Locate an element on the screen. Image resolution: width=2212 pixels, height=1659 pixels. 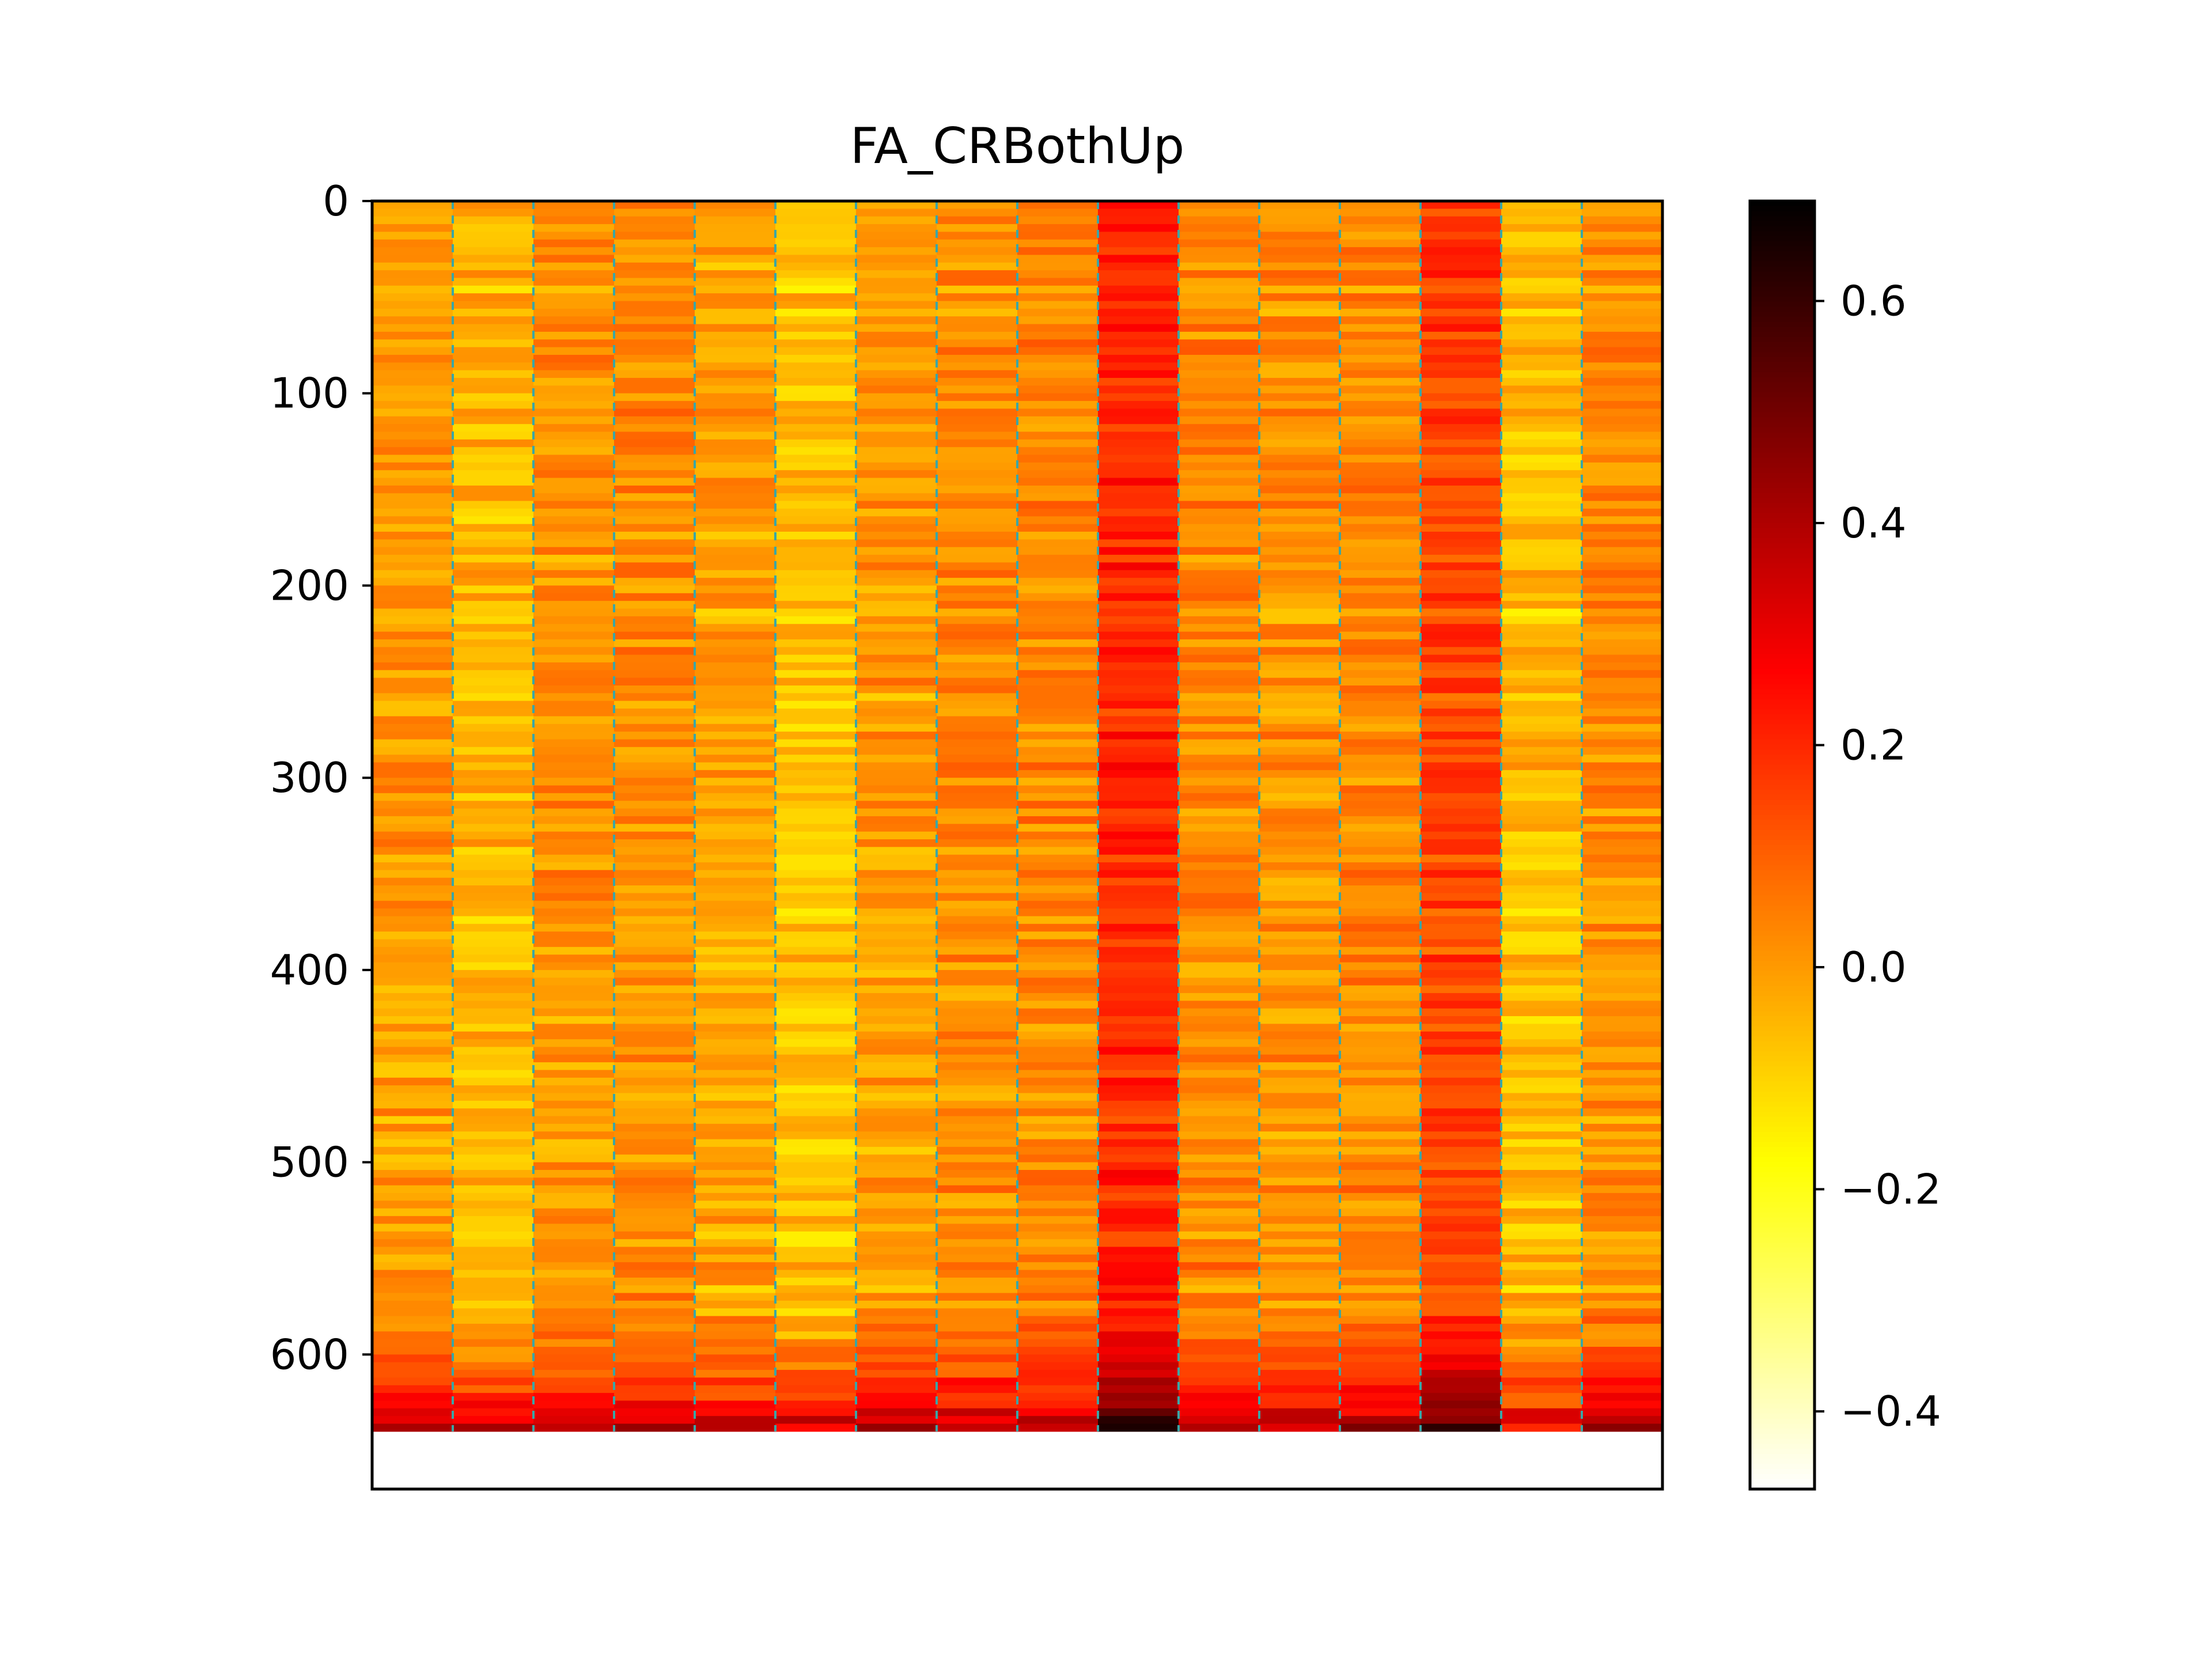
colorbar-tick-label: −0.4 is located at coordinates (1890, 1411).